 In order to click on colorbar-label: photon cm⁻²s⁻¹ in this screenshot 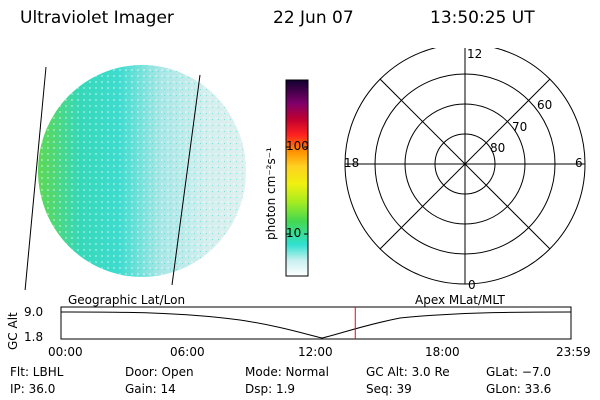, I will do `click(271, 193)`.